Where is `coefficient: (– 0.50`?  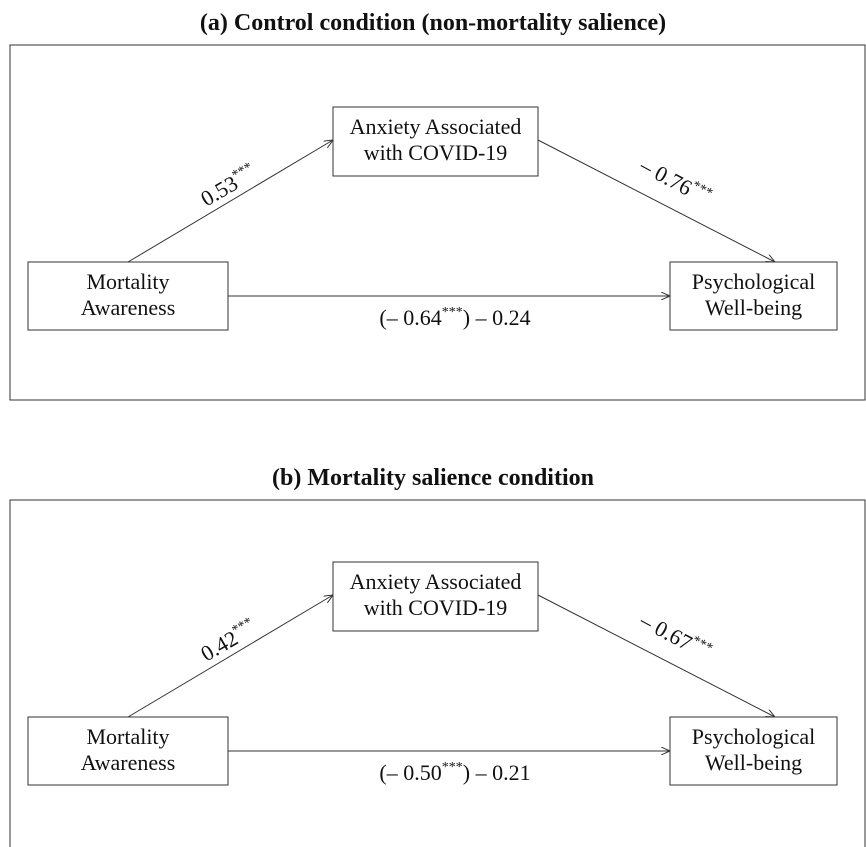 coefficient: (– 0.50 is located at coordinates (410, 772).